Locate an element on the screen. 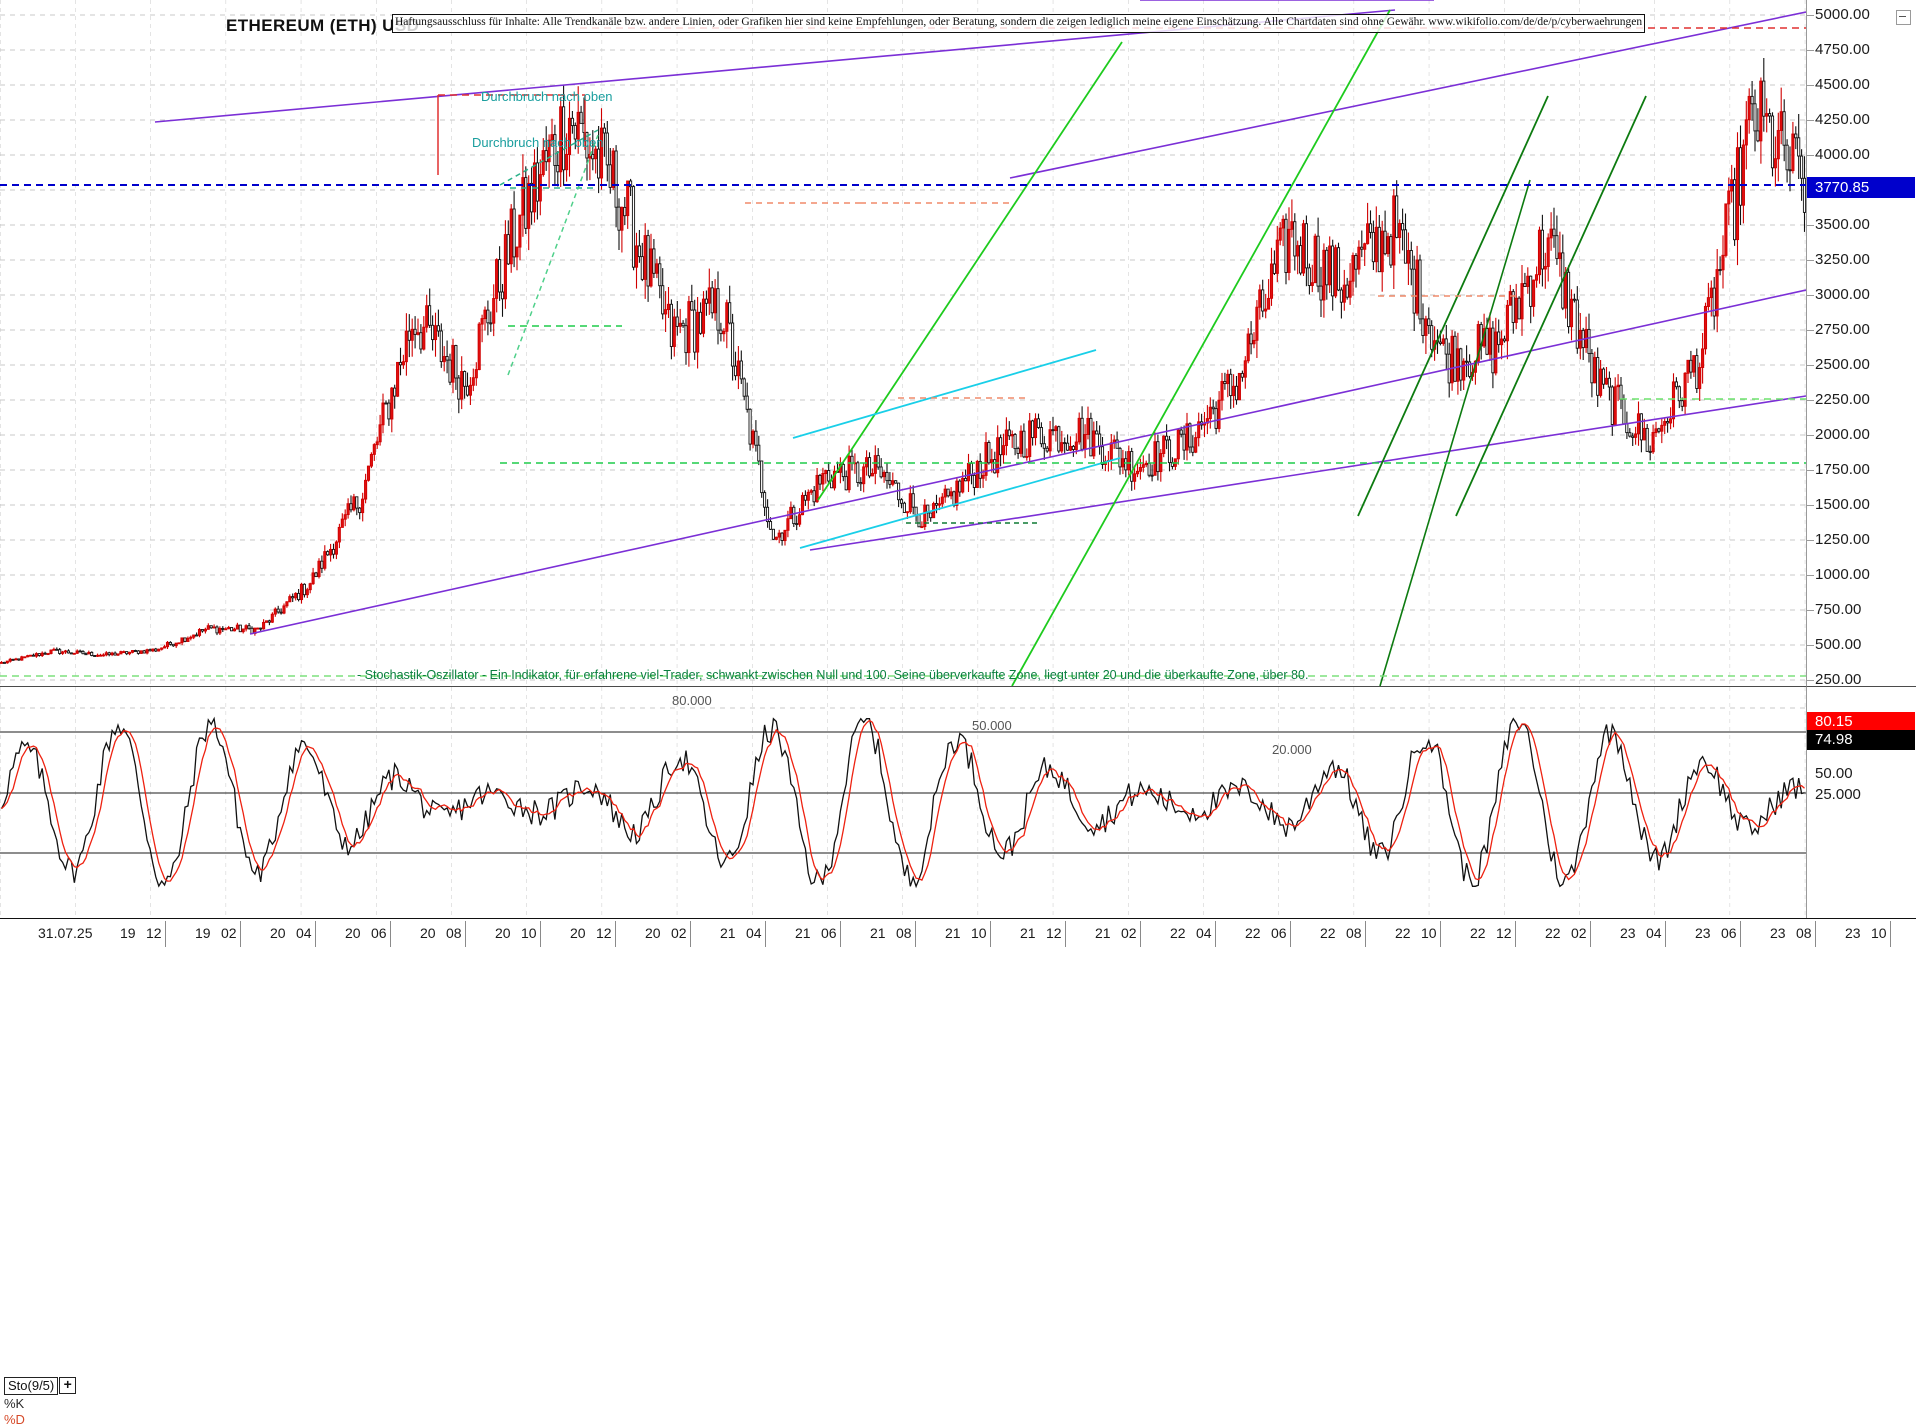  price-axis-label: 750.00 is located at coordinates (1838, 609).